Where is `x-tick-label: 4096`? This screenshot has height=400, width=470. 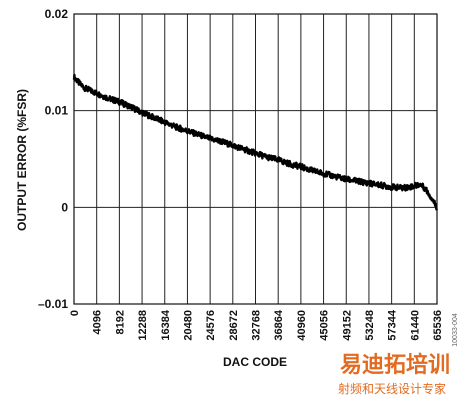
x-tick-label: 4096 is located at coordinates (98, 322).